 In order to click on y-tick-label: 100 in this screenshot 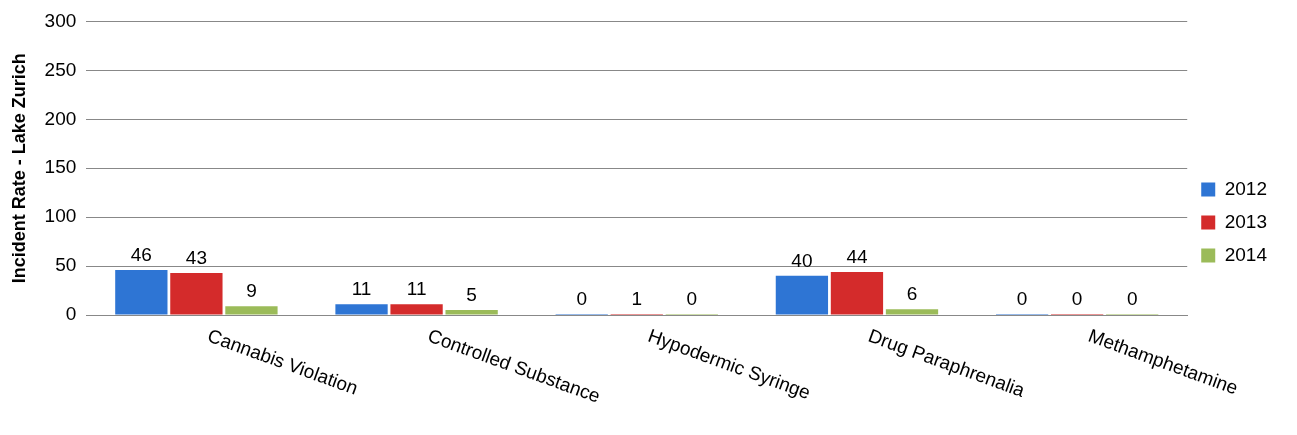, I will do `click(60, 216)`.